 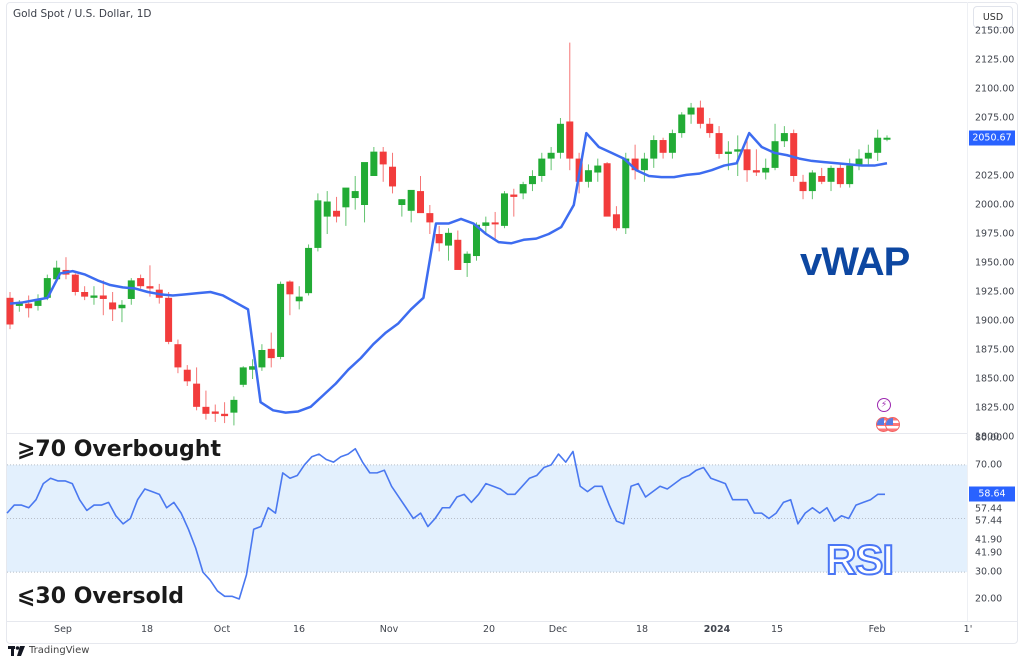 I want to click on price-tick-label: 1950.00, so click(x=995, y=263).